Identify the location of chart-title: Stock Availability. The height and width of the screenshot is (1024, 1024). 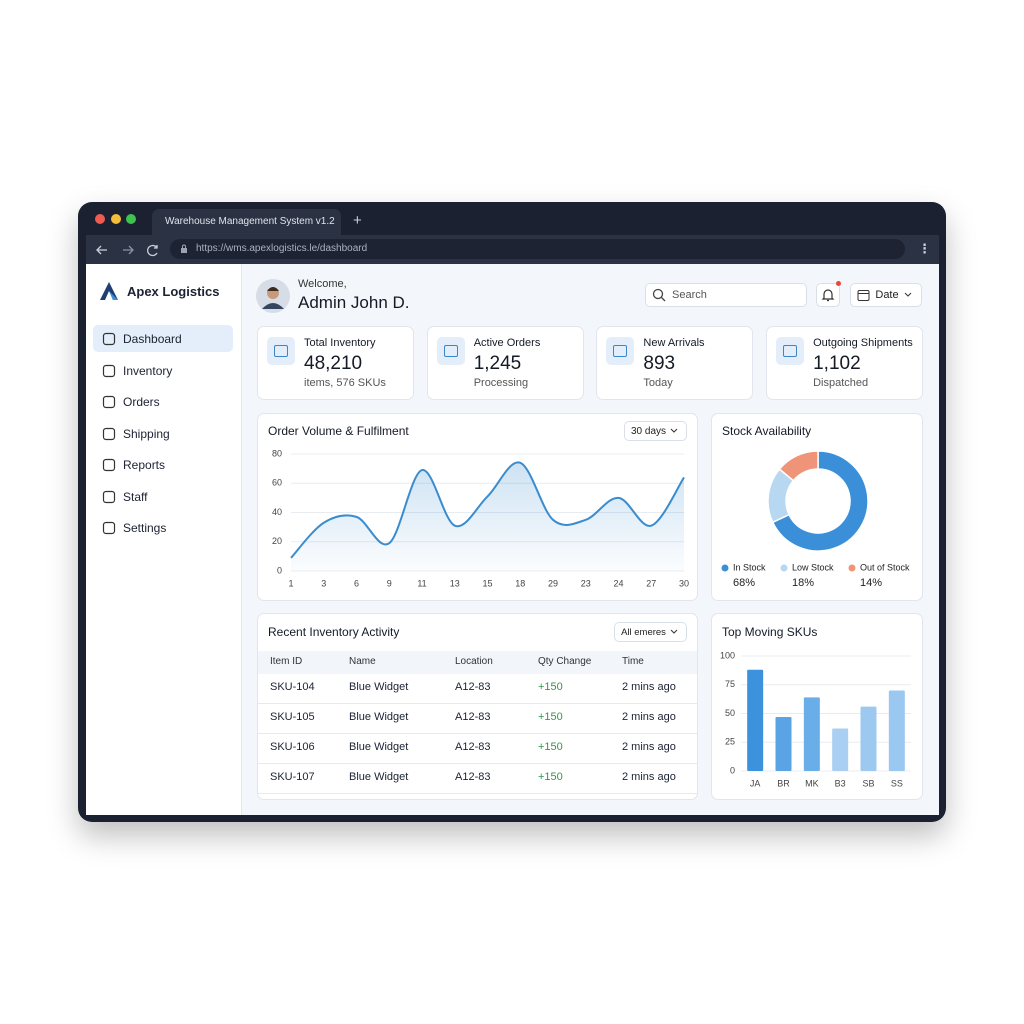
(767, 431).